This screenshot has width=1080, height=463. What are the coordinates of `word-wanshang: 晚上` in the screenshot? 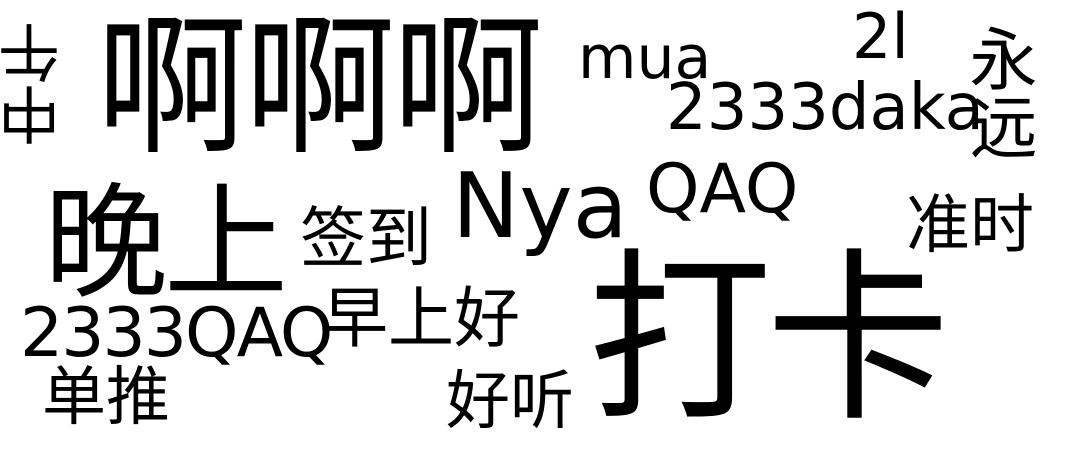 It's located at (166, 244).